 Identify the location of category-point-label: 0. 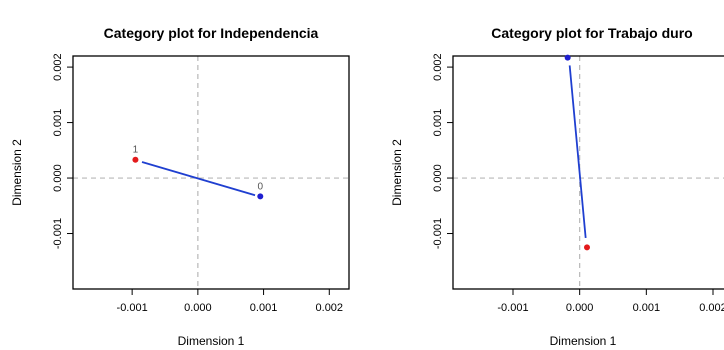
(261, 186).